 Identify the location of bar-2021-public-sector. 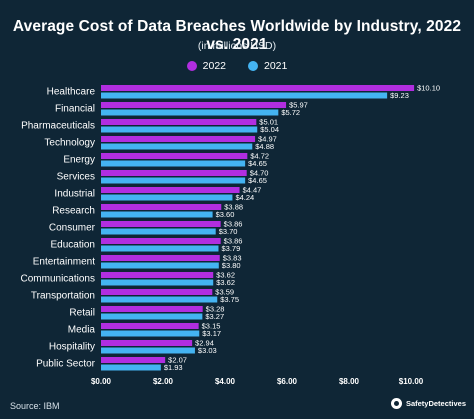
(131, 367).